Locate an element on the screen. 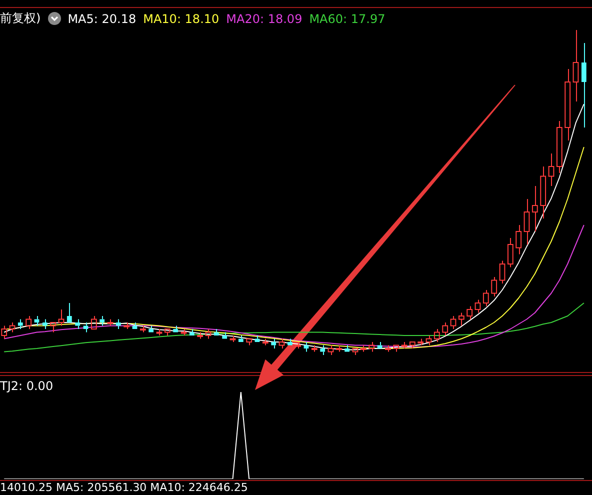  text: 前复权) is located at coordinates (20, 18).